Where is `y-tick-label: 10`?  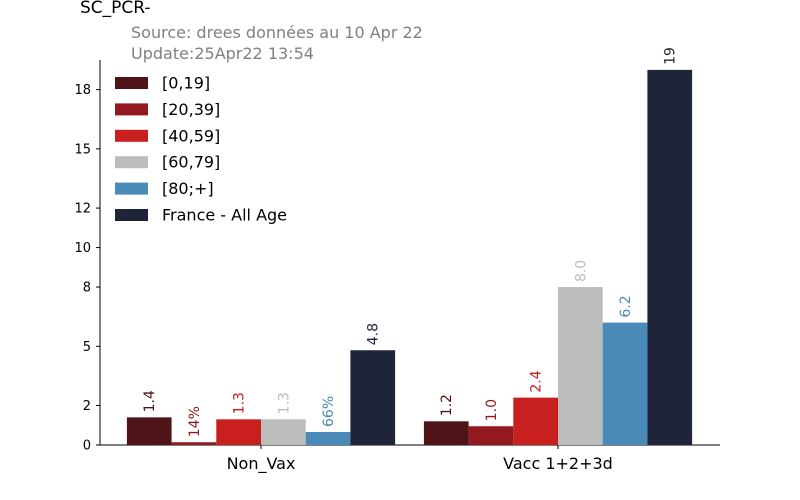 y-tick-label: 10 is located at coordinates (82, 248).